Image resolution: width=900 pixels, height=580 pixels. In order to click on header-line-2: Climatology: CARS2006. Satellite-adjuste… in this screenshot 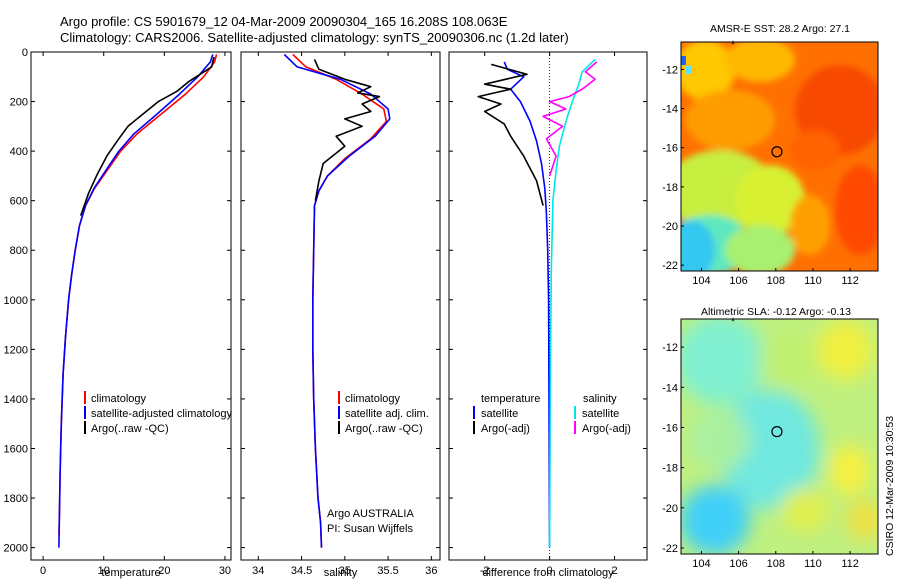, I will do `click(314, 37)`.